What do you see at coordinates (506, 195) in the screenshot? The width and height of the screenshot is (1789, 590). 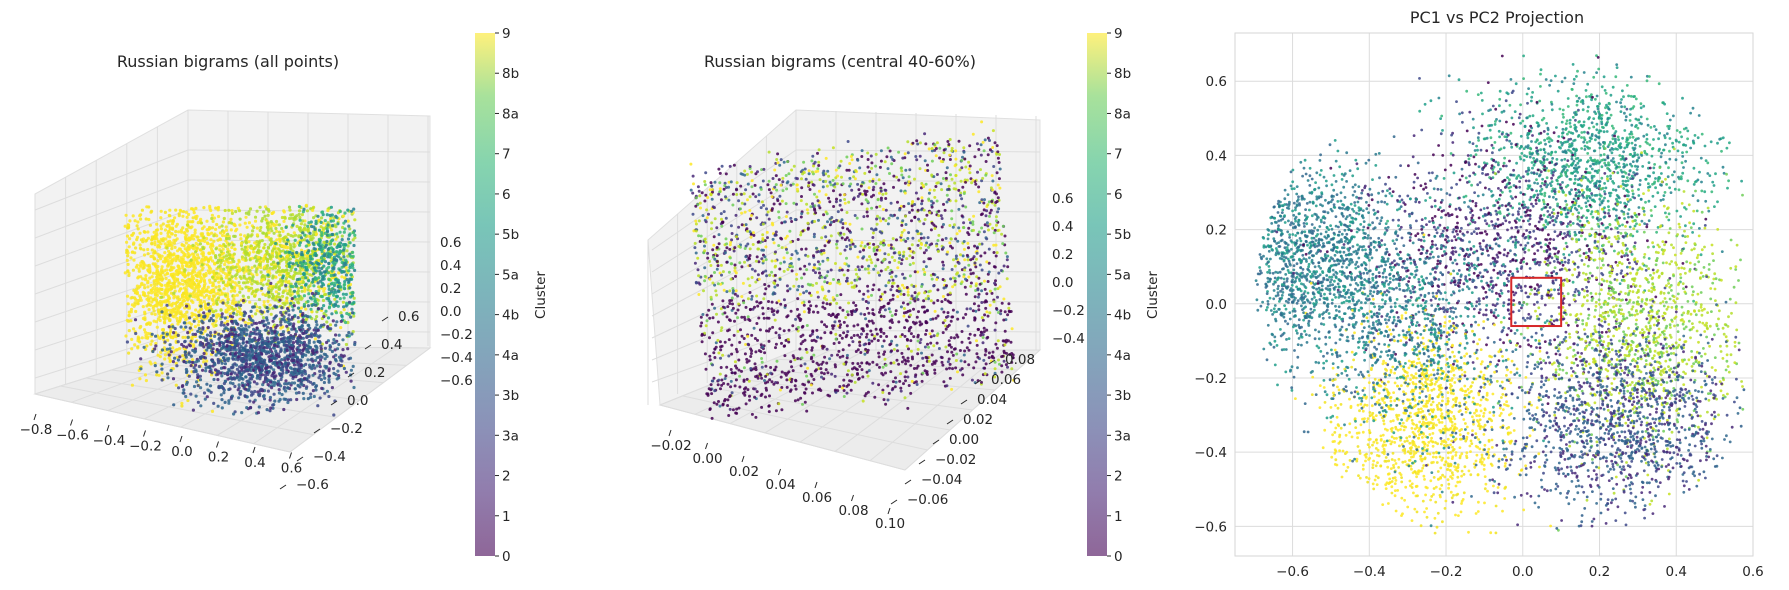 I see `colorbar-tick-label: 6` at bounding box center [506, 195].